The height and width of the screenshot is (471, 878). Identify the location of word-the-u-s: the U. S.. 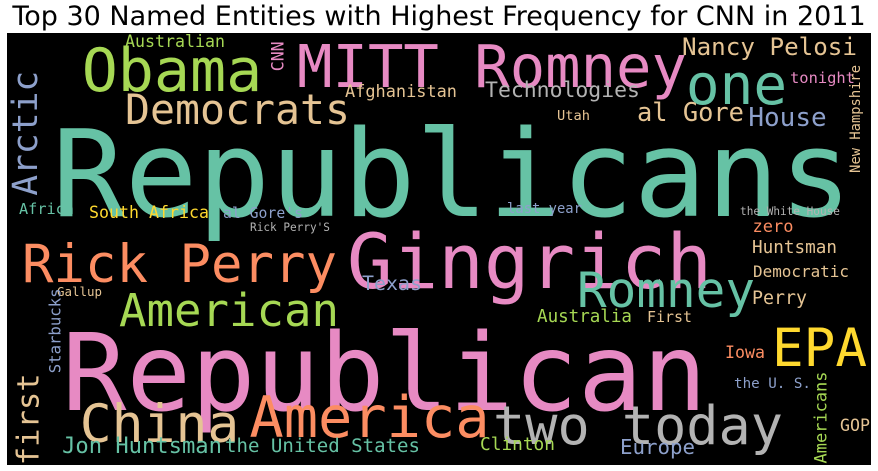
(772, 383).